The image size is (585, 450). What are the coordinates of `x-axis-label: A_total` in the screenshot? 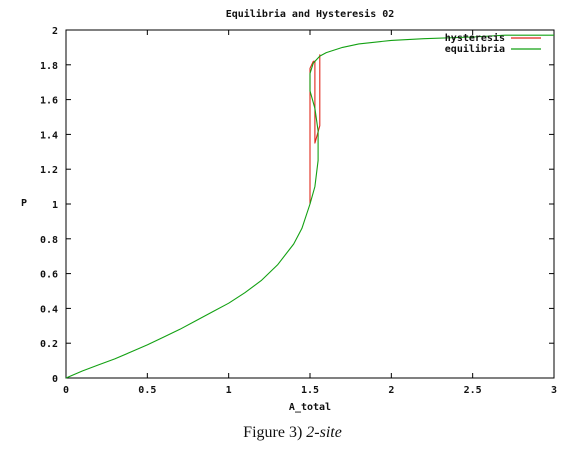 It's located at (310, 407).